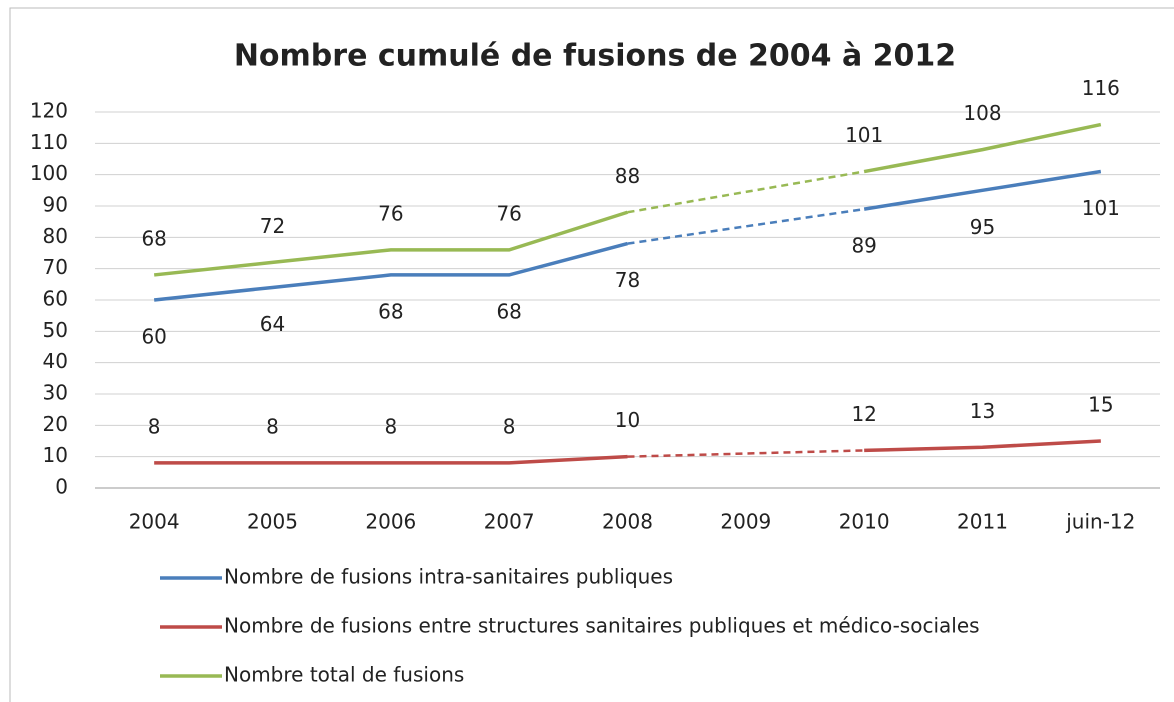 The image size is (1174, 702). I want to click on x-tick-label: 2008, so click(627, 522).